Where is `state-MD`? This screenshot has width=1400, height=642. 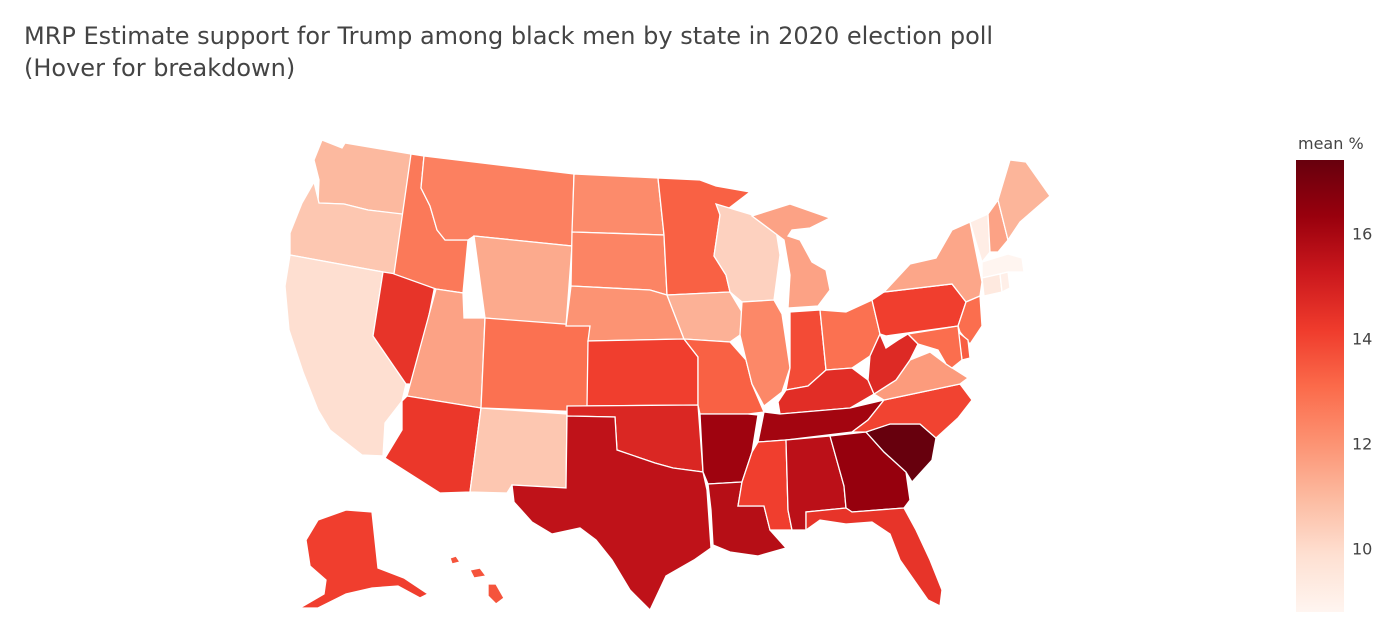 state-MD is located at coordinates (934, 347).